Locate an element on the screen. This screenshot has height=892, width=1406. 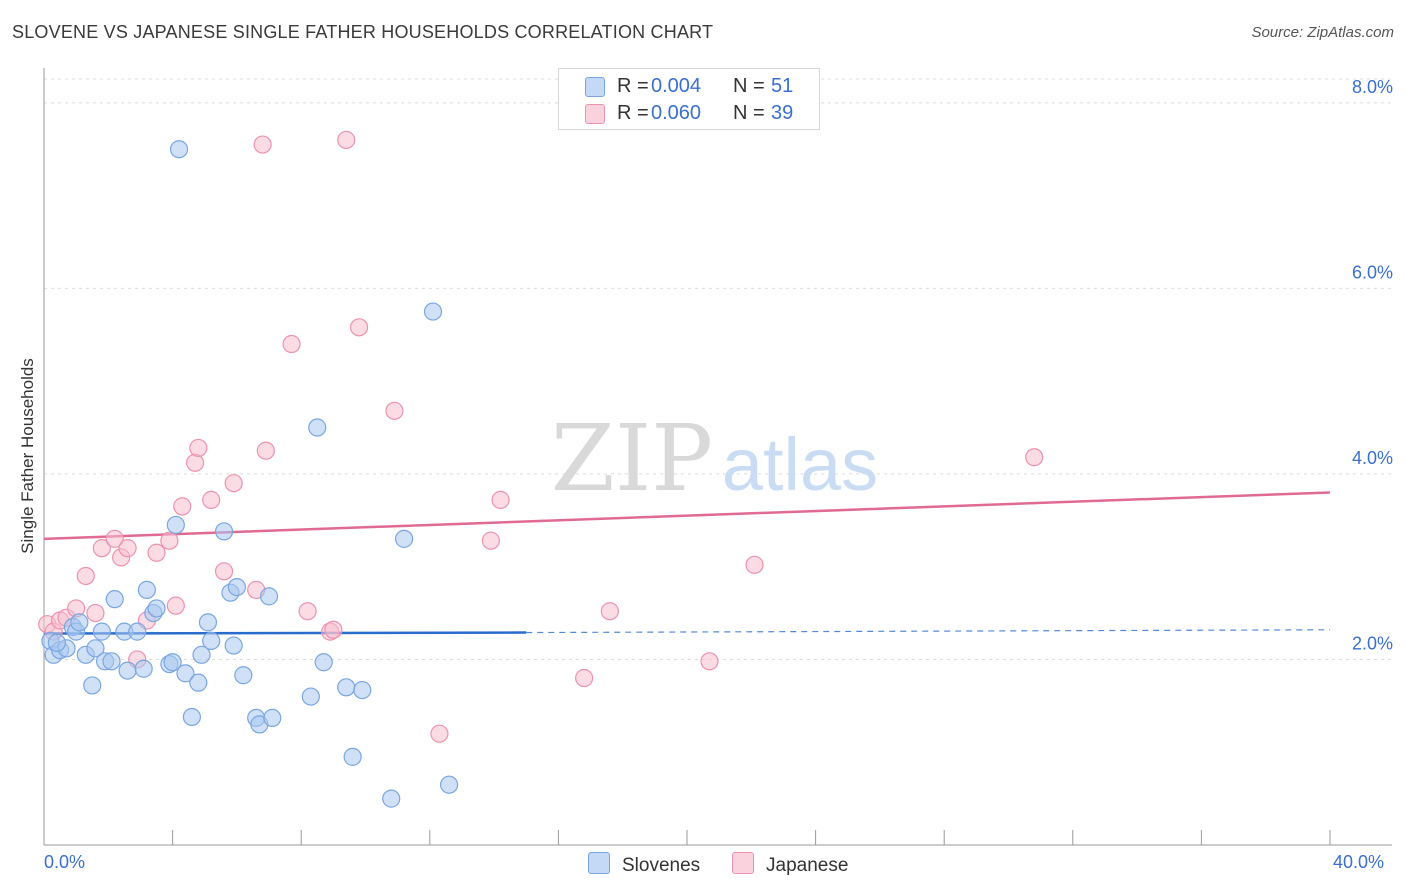
japanese-legend-swatch is located at coordinates (743, 863).